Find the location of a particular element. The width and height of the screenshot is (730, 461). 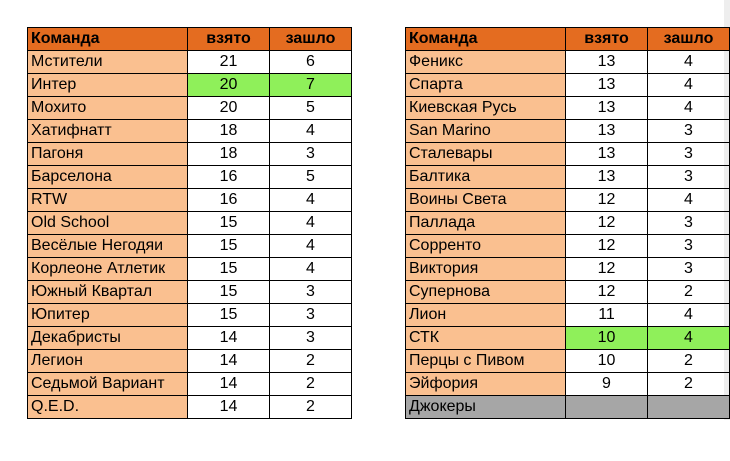

table-row: Паллада 12 3 is located at coordinates (567, 223).